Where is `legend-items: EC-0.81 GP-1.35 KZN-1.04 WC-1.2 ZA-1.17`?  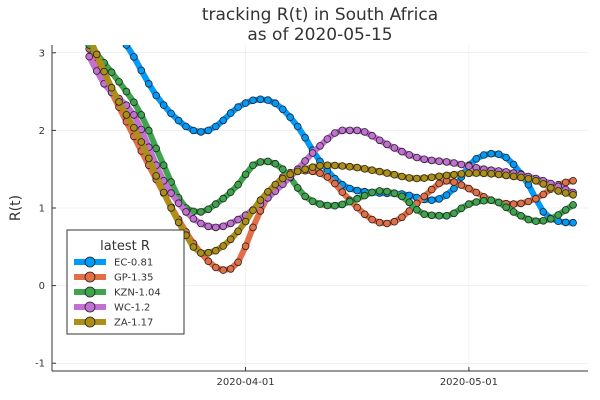
legend-items: EC-0.81 GP-1.35 KZN-1.04 WC-1.2 ZA-1.17 is located at coordinates (117, 292).